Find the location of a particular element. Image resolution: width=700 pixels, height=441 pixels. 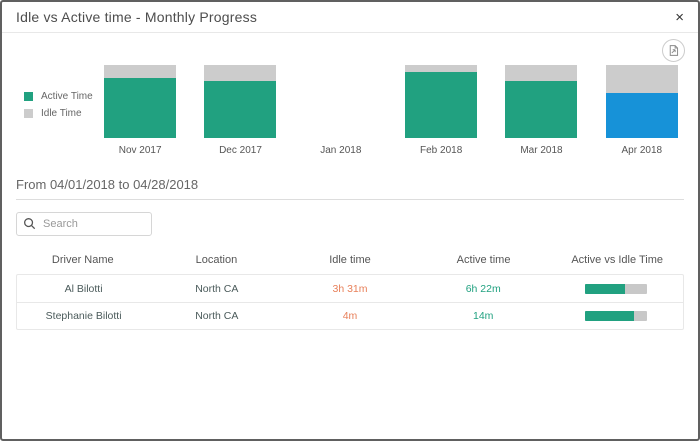

column-header-location: Location is located at coordinates (216, 260).